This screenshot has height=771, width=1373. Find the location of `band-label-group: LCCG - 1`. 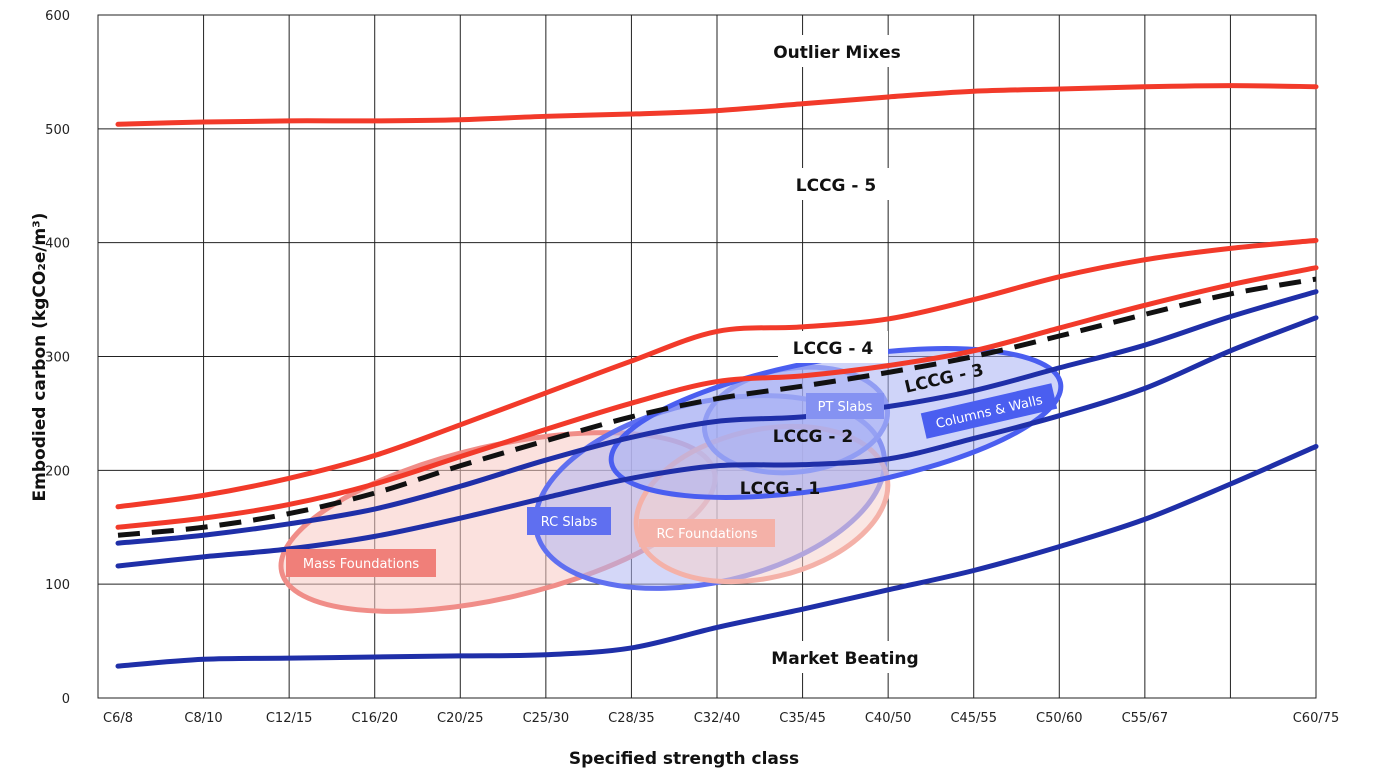

band-label-group: LCCG - 1 is located at coordinates (780, 489).